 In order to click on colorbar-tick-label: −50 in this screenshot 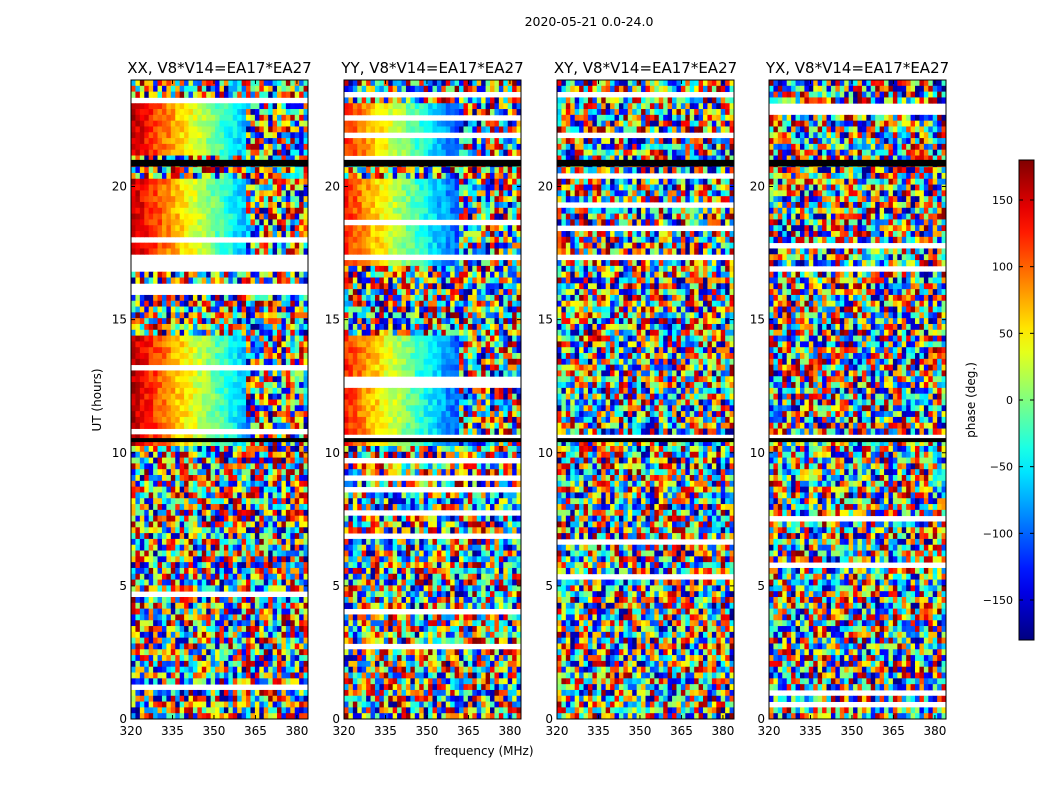, I will do `click(1001, 467)`.